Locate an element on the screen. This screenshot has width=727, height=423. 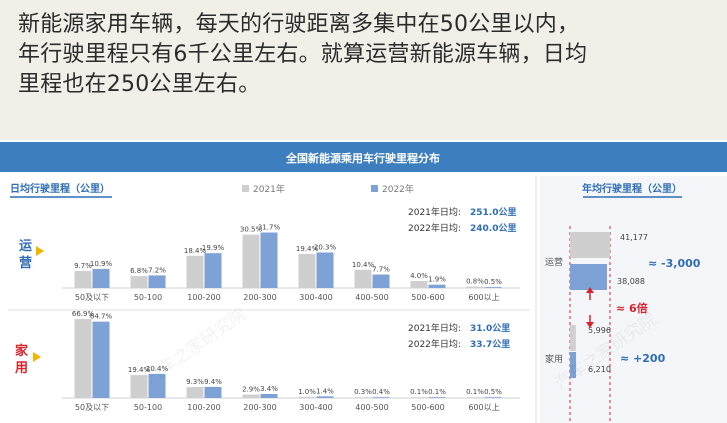
panel-label-ops: 运 营 is located at coordinates (25, 255).